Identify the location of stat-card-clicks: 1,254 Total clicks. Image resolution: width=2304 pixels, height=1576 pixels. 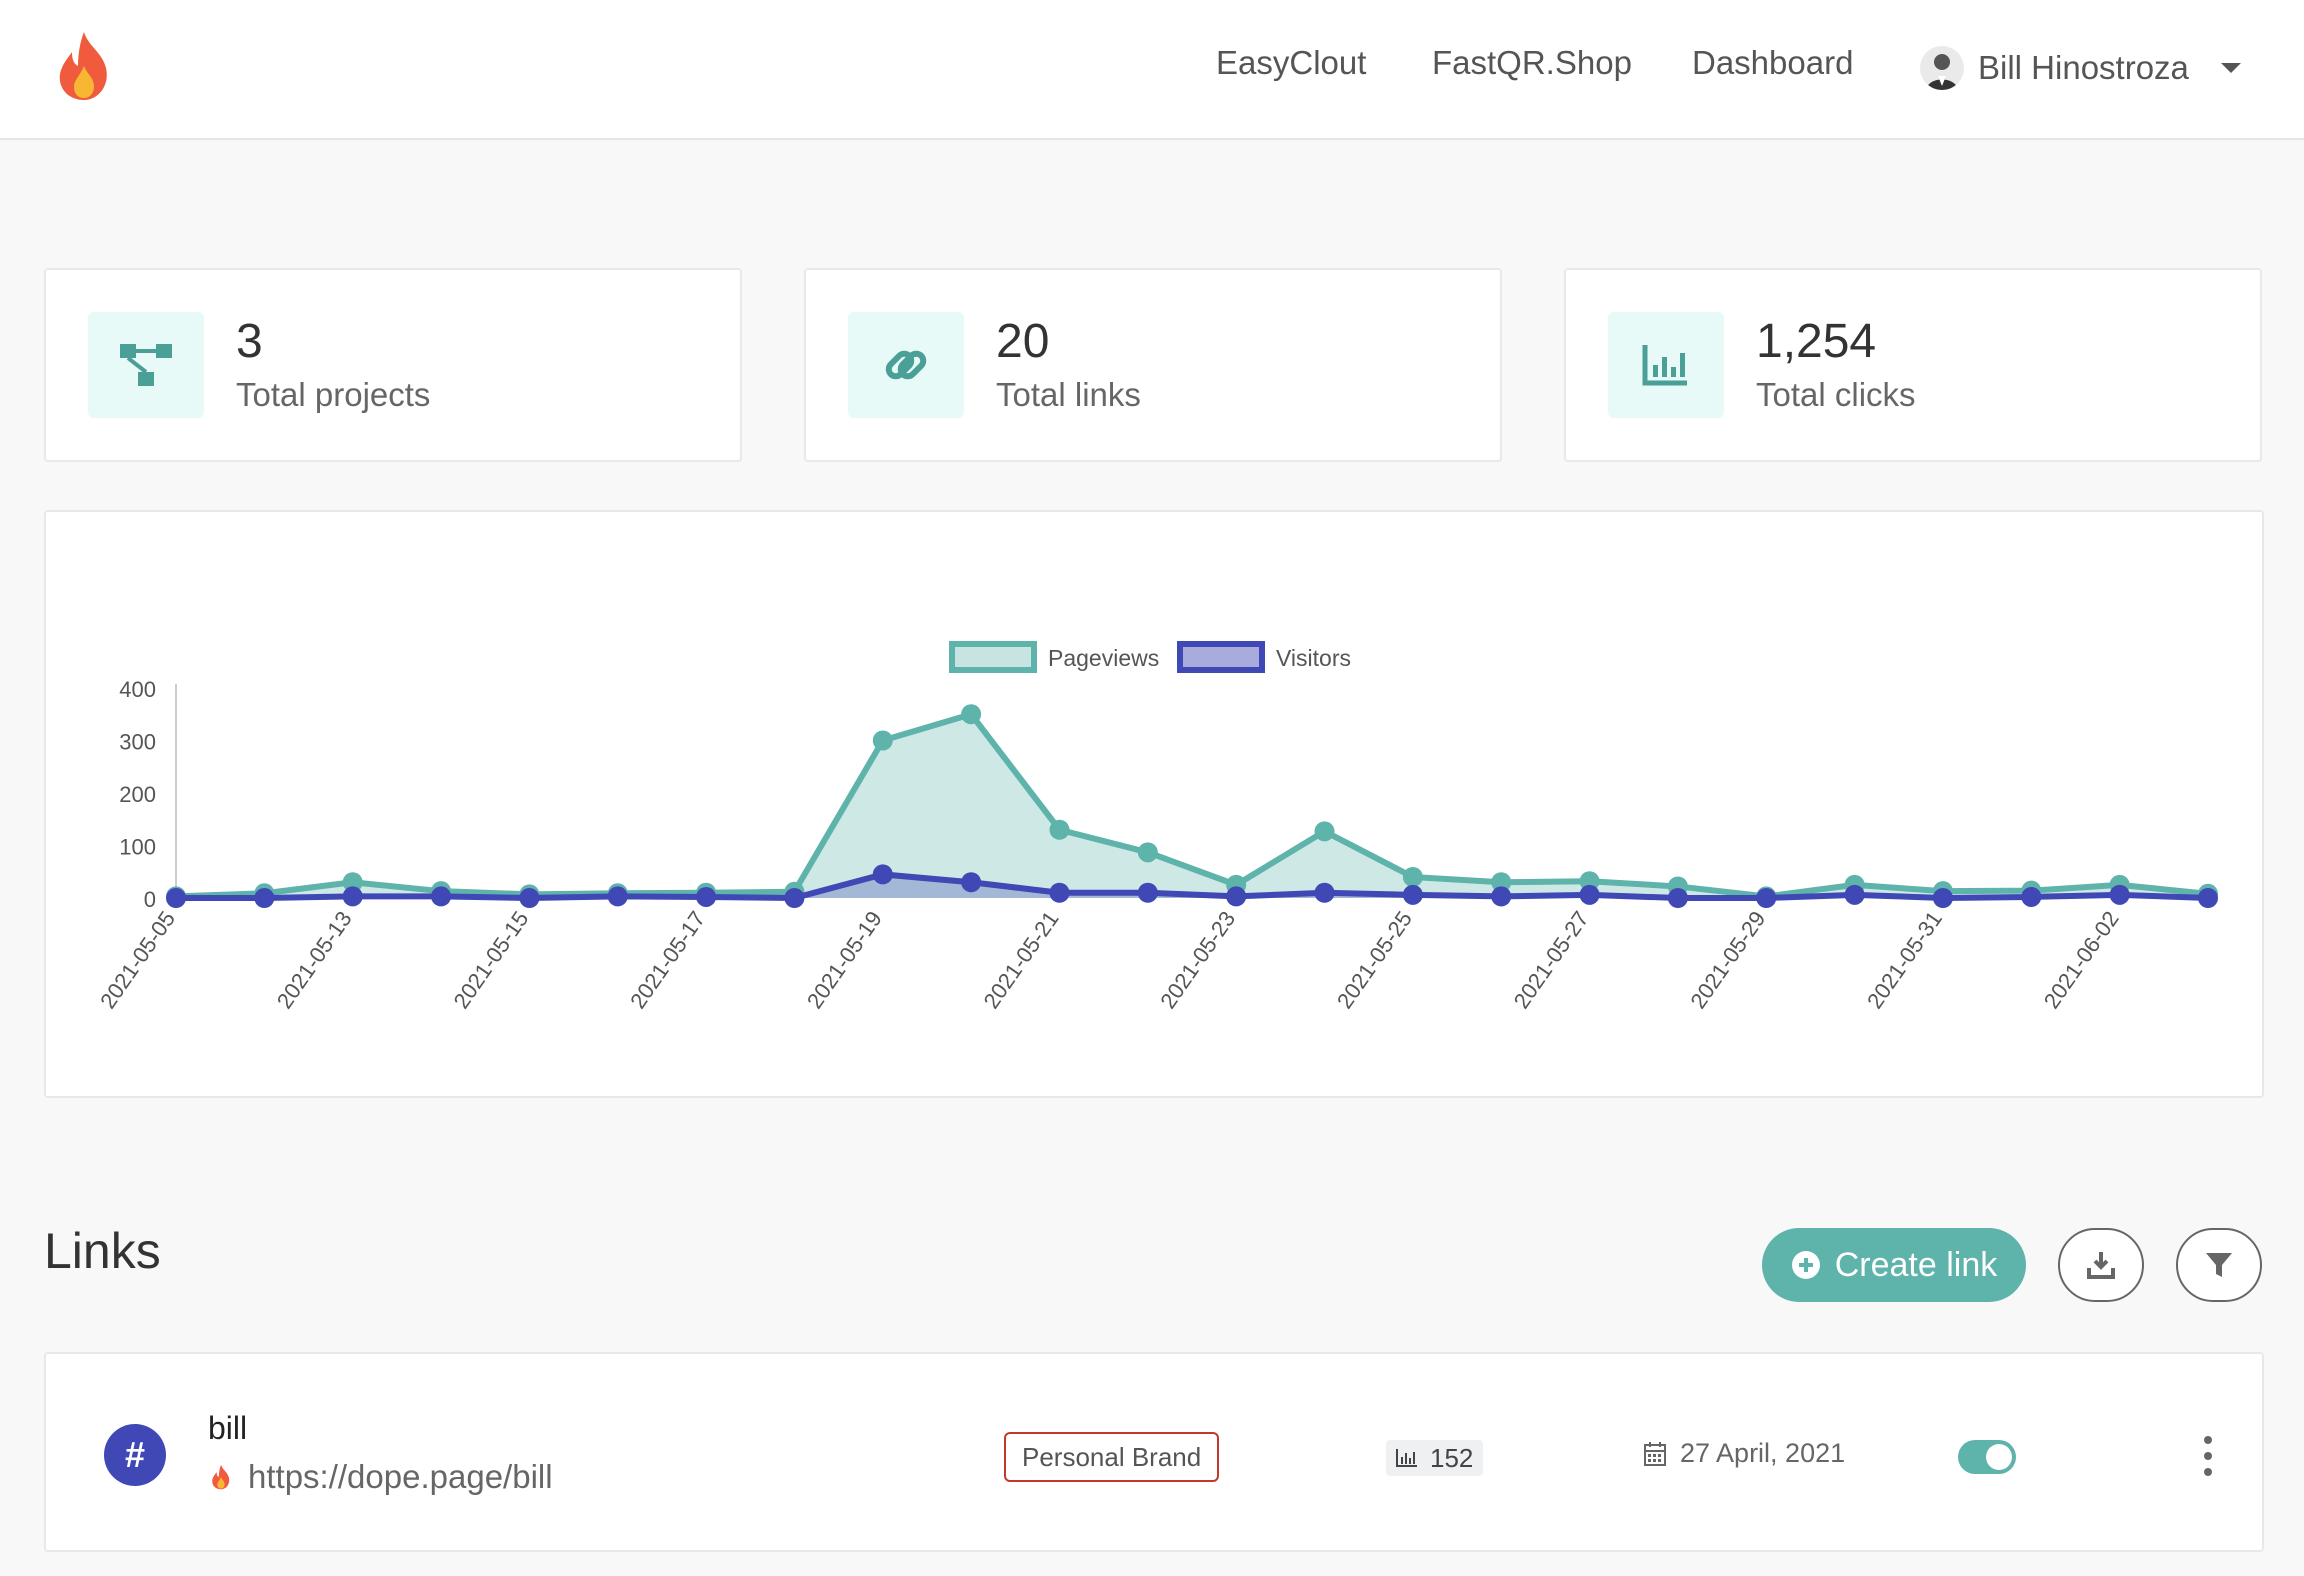
(1913, 365).